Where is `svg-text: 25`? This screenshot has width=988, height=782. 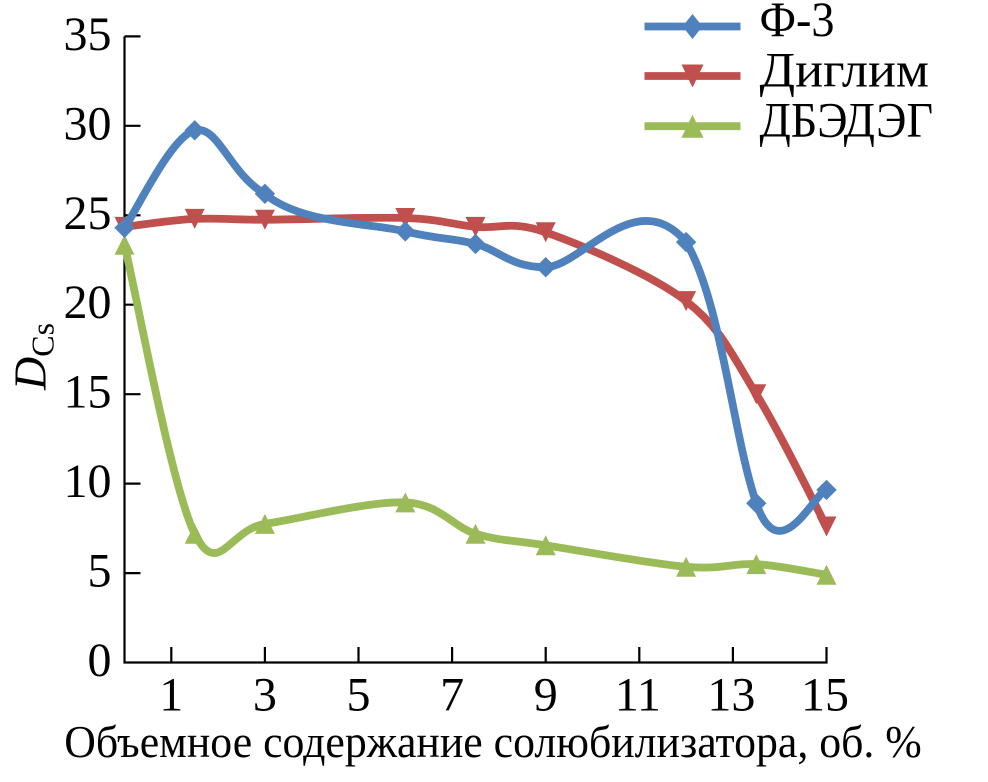
svg-text: 25 is located at coordinates (88, 213).